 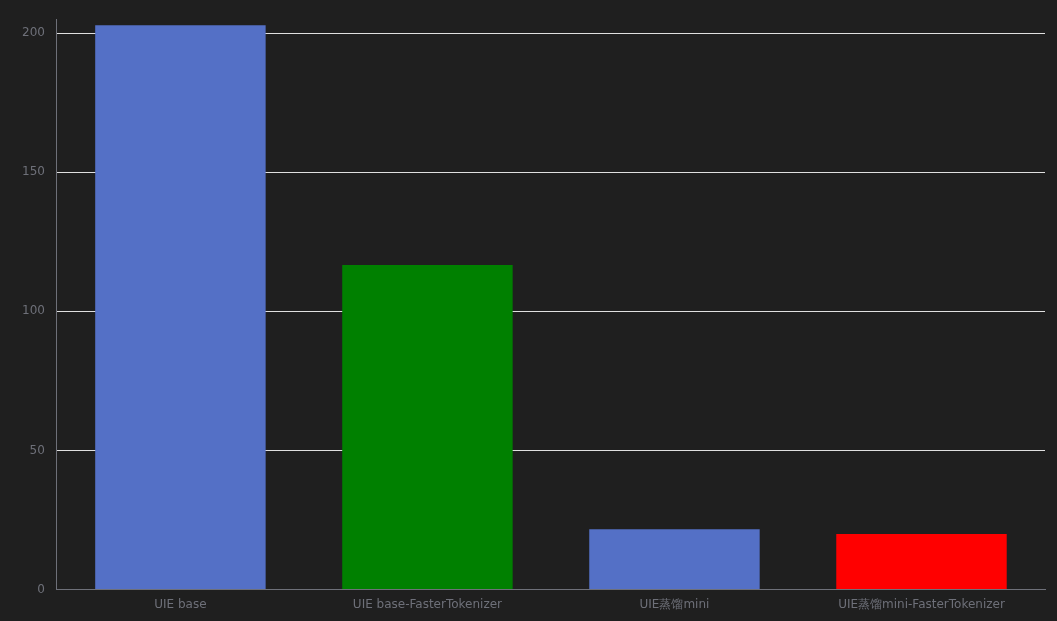 What do you see at coordinates (33, 171) in the screenshot?
I see `y-tick-label: 150` at bounding box center [33, 171].